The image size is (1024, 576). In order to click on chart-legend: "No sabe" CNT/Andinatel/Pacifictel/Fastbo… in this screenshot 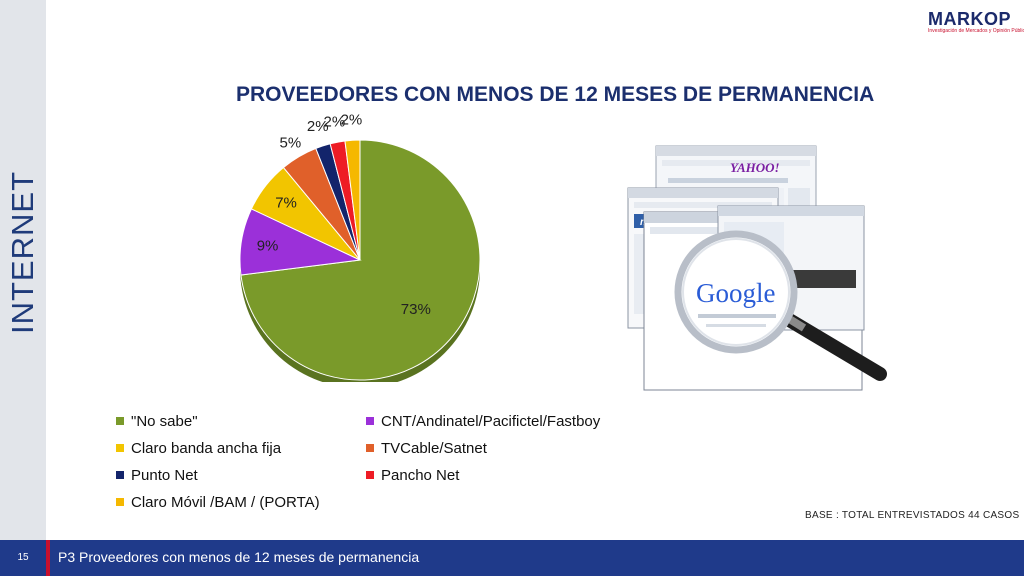, I will do `click(376, 466)`.